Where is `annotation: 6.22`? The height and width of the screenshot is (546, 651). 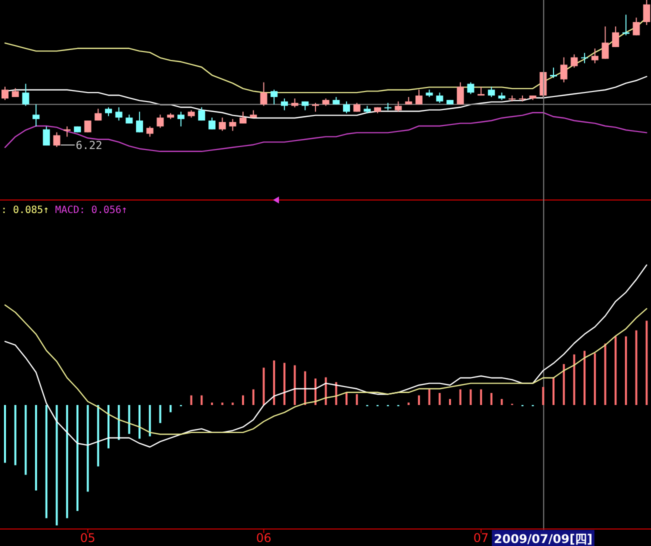
annotation: 6.22 is located at coordinates (89, 145).